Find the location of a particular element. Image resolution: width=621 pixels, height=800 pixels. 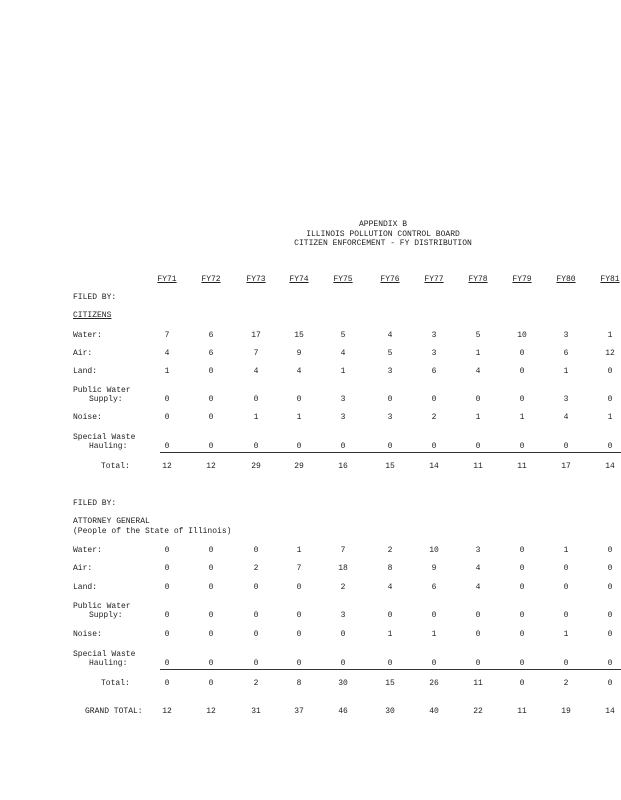

rule is located at coordinates (390, 452).